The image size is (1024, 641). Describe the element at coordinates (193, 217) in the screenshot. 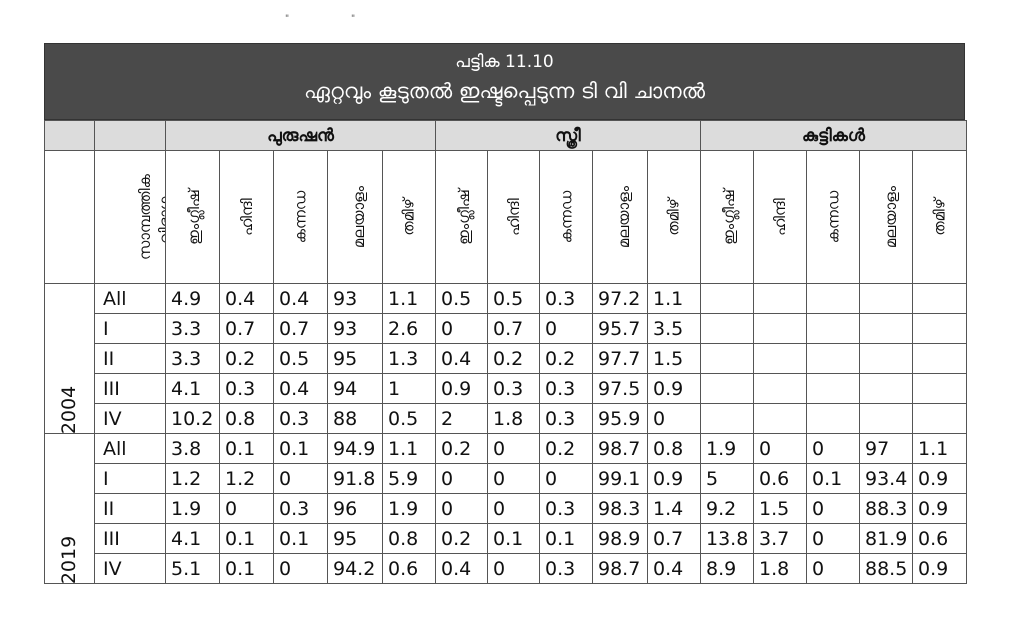

I see `channel-header-label: ഇംഗ്ലീഷ്` at that location.